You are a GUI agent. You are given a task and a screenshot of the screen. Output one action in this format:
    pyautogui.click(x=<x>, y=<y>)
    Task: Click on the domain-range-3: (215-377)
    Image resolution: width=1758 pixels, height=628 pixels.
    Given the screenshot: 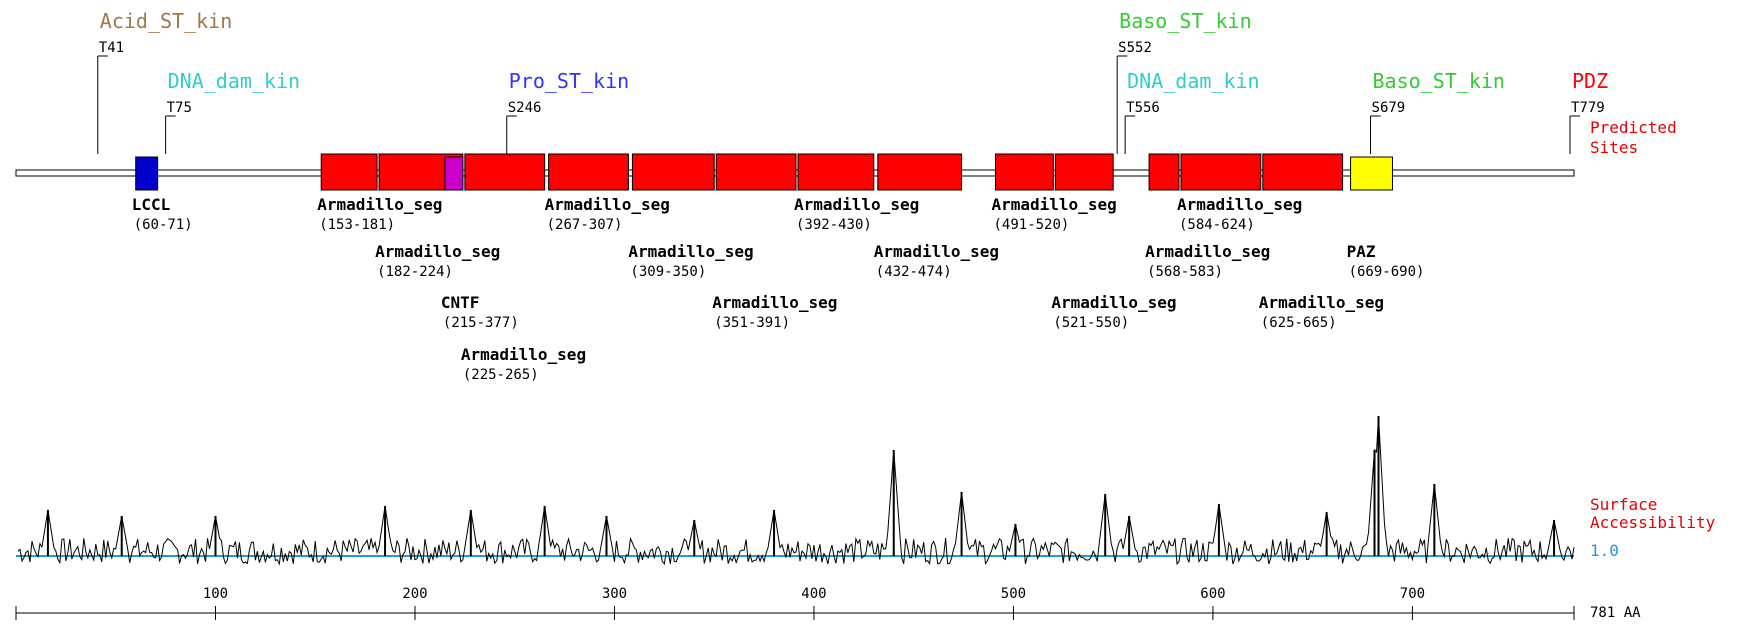 What is the action you would take?
    pyautogui.click(x=481, y=323)
    